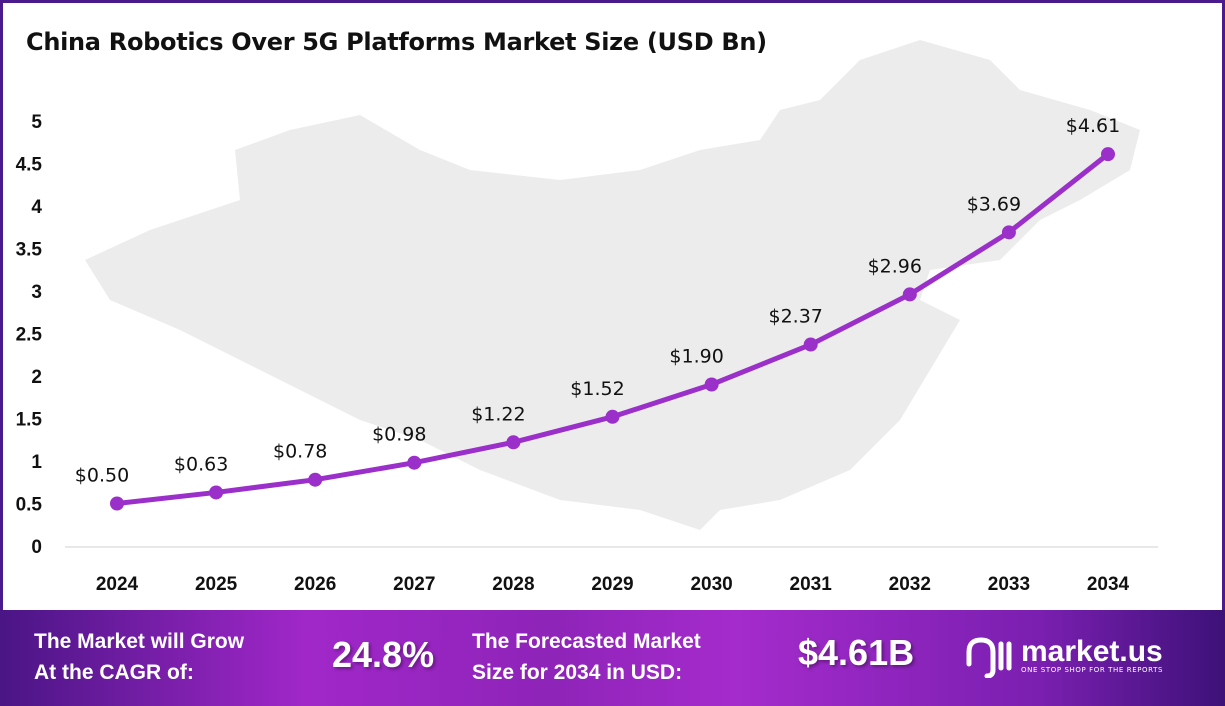 The image size is (1225, 706). Describe the element at coordinates (910, 584) in the screenshot. I see `x-tick-label: 2032` at that location.